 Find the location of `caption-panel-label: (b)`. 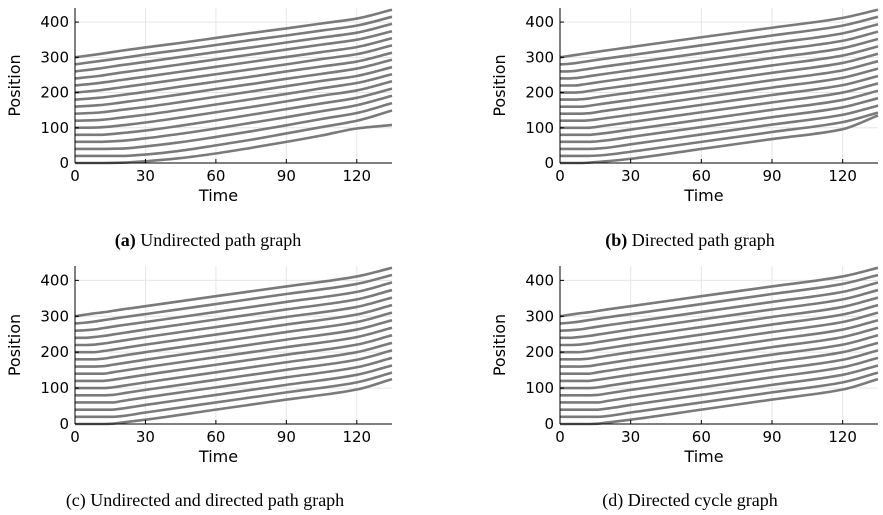

caption-panel-label: (b) is located at coordinates (616, 240).